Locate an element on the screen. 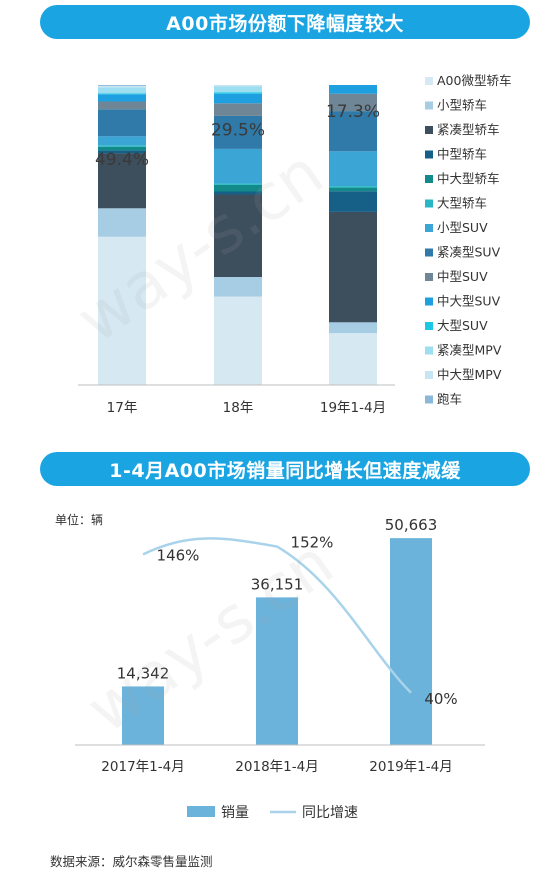 This screenshot has height=881, width=550. sales-value-labels: 14,342 36,151 50,663 is located at coordinates (277, 599).